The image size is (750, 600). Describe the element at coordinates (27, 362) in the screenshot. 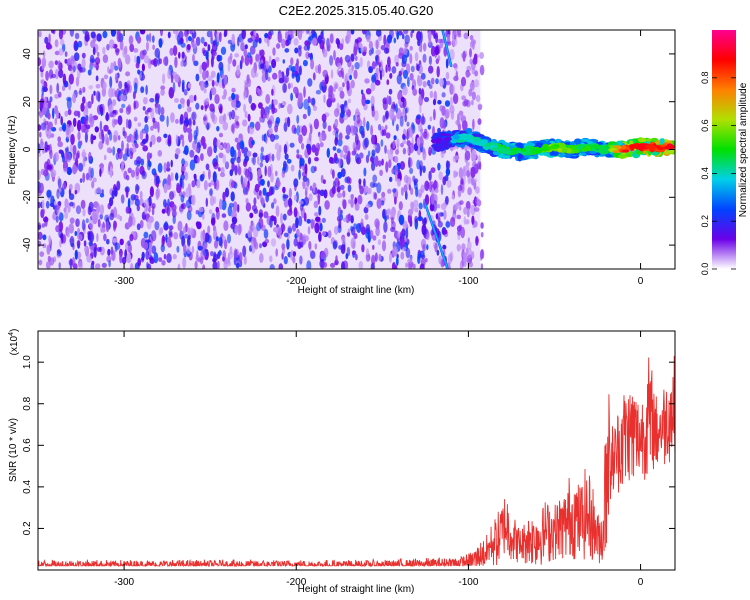

I see `y-tick-label: 1.0` at that location.